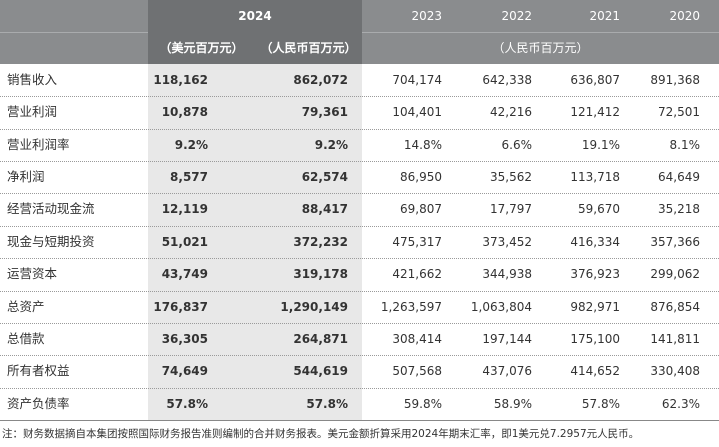 This screenshot has height=447, width=719. I want to click on cell-y2022: 17,797, so click(511, 209).